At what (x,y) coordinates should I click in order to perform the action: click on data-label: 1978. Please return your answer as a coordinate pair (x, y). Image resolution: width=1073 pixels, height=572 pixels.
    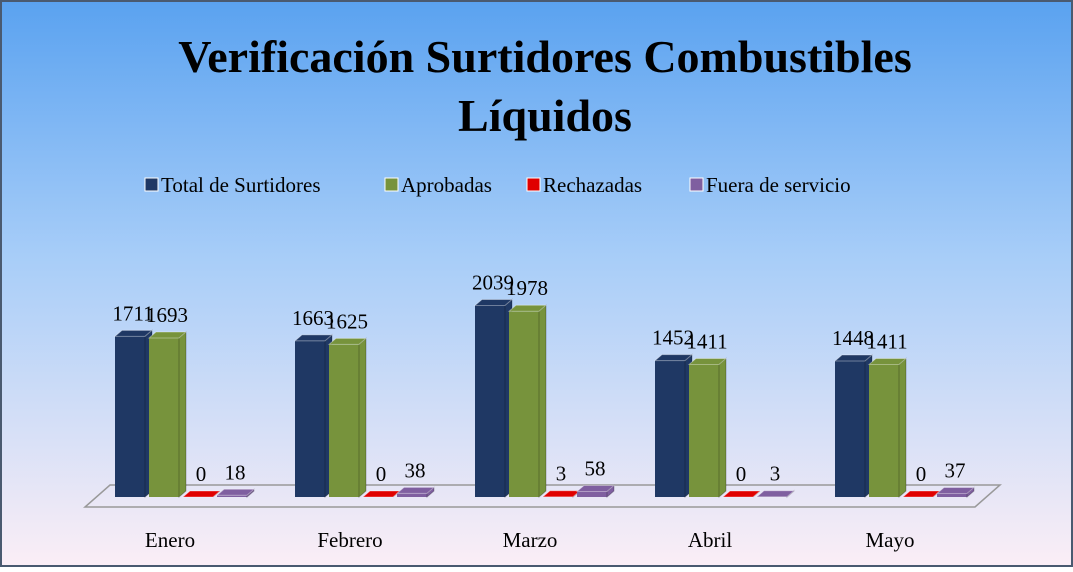
    Looking at the image, I should click on (527, 288).